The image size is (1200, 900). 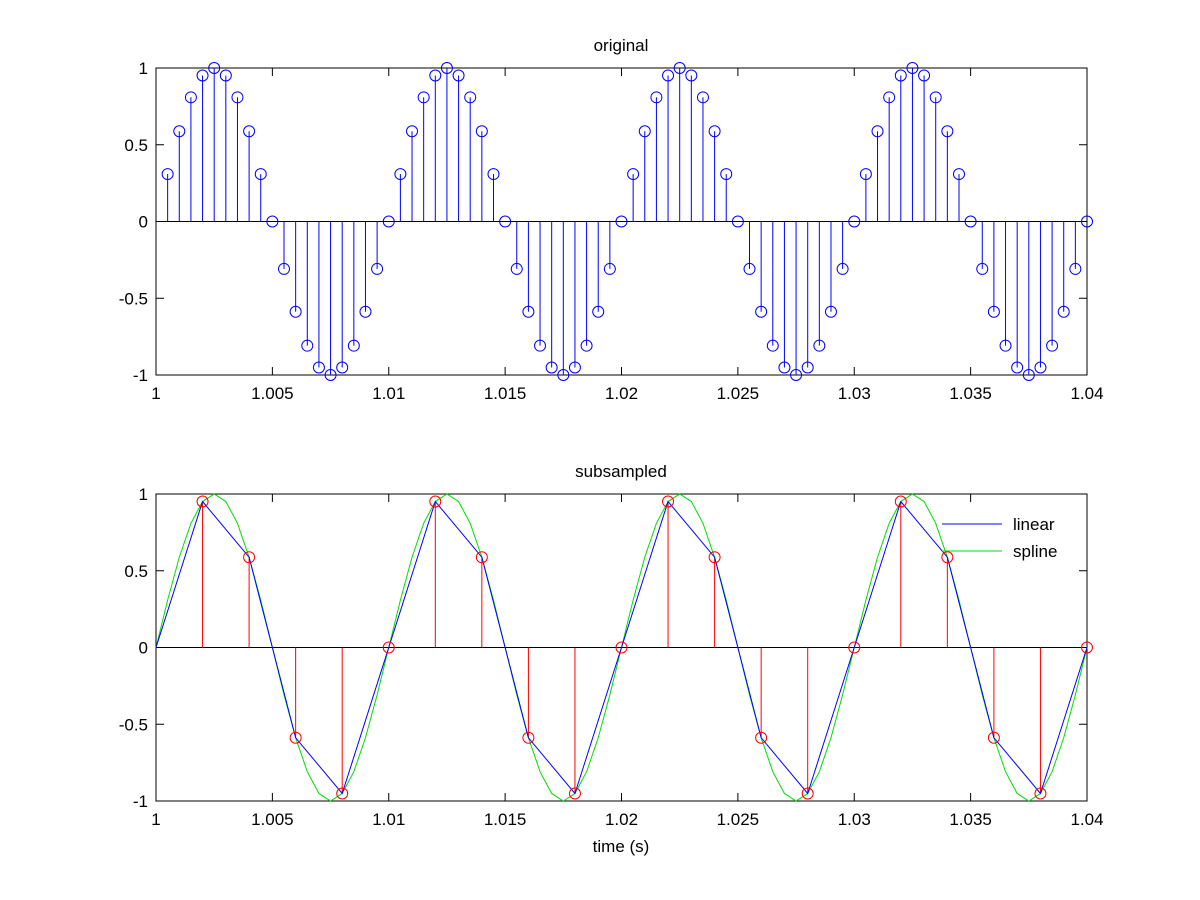 I want to click on y-tick-label: 0, so click(x=143, y=222).